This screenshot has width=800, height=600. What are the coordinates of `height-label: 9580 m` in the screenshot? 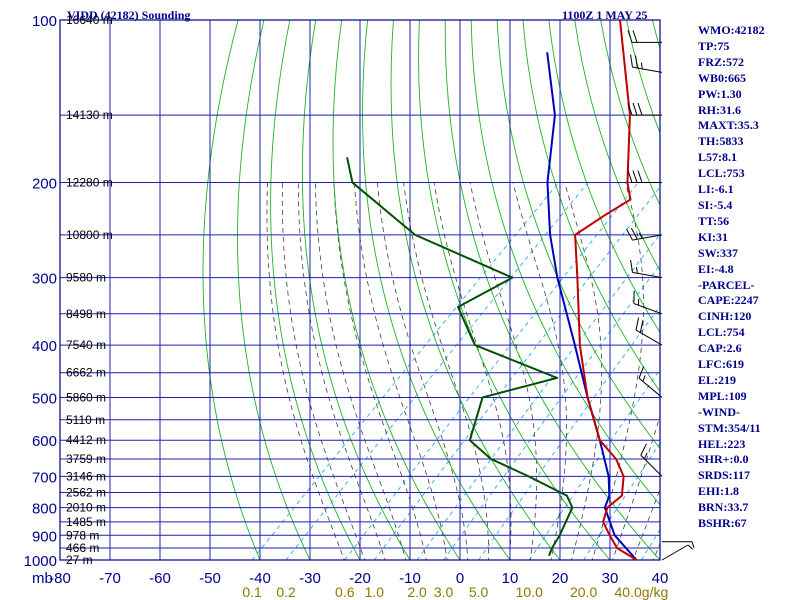 It's located at (86, 278).